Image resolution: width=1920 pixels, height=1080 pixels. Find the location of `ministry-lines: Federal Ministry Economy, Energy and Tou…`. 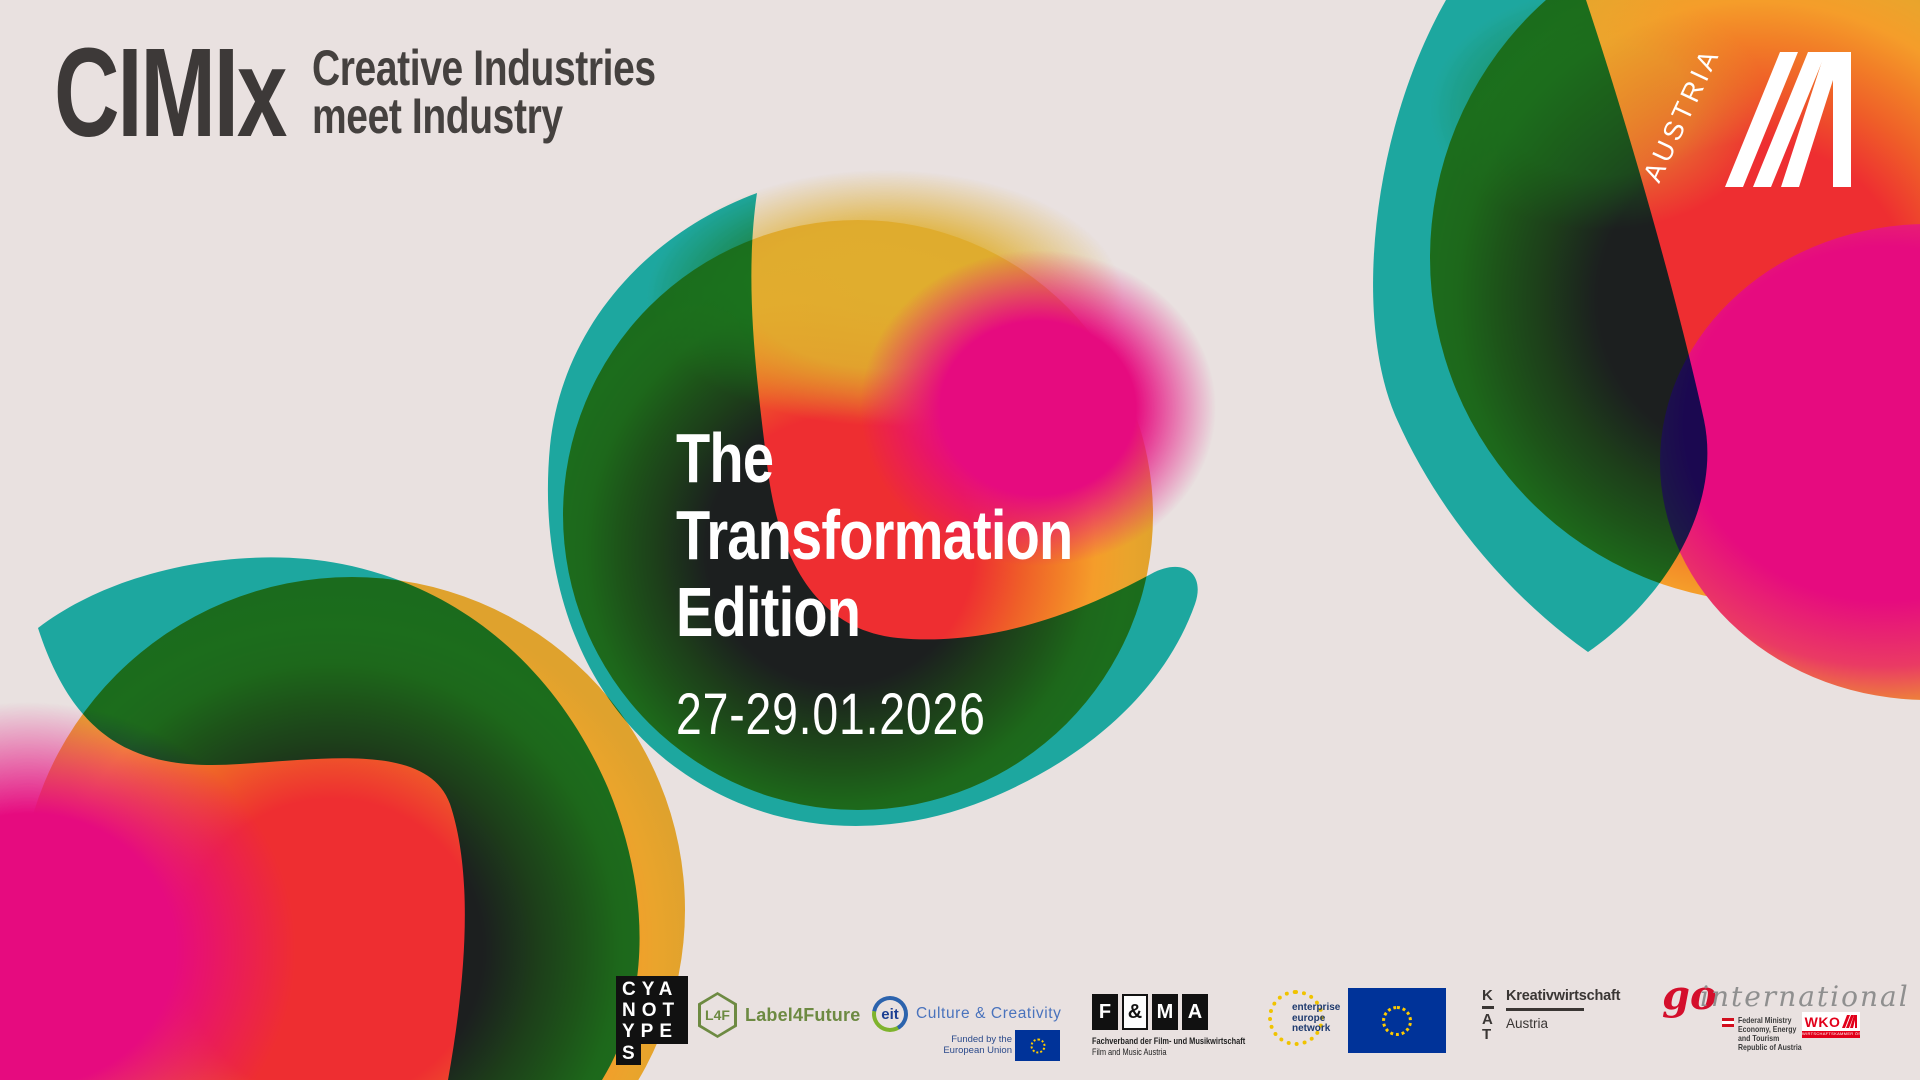

ministry-lines: Federal Ministry Economy, Energy and Tou… is located at coordinates (1770, 1034).